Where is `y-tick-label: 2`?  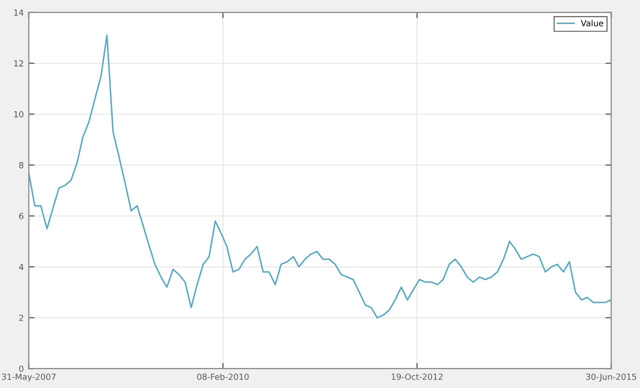
y-tick-label: 2 is located at coordinates (21, 317).